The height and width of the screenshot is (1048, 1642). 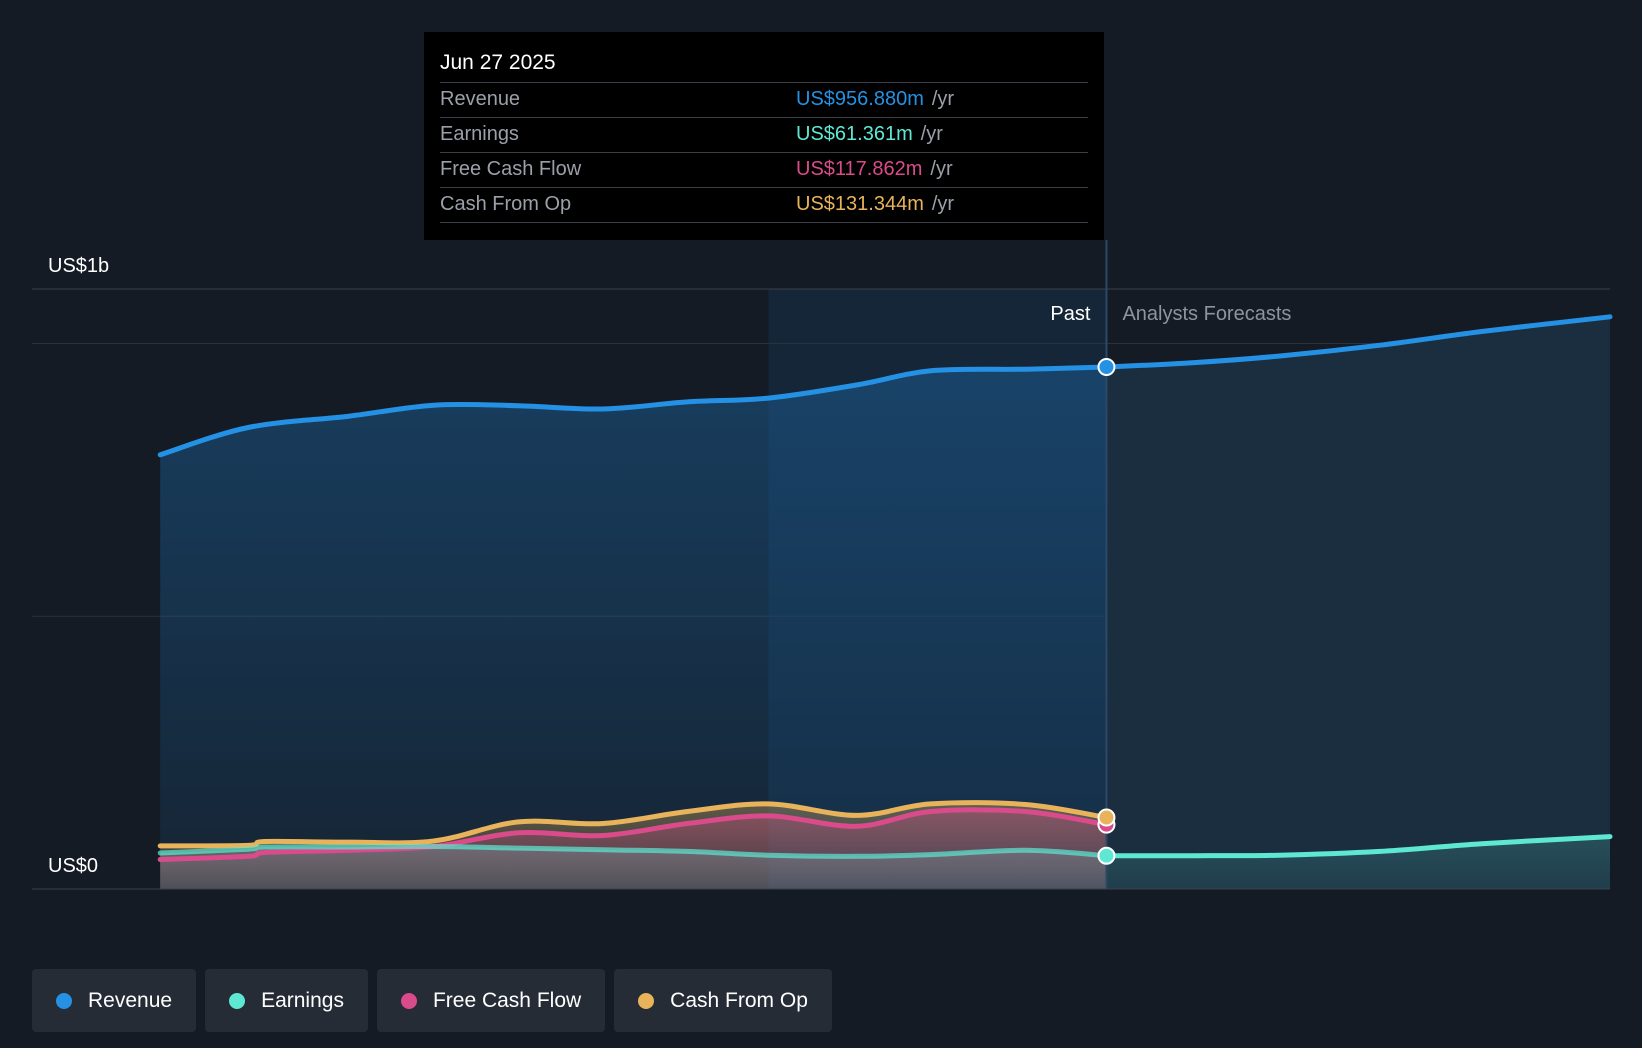 I want to click on legend-item-earnings: Earnings, so click(x=286, y=1000).